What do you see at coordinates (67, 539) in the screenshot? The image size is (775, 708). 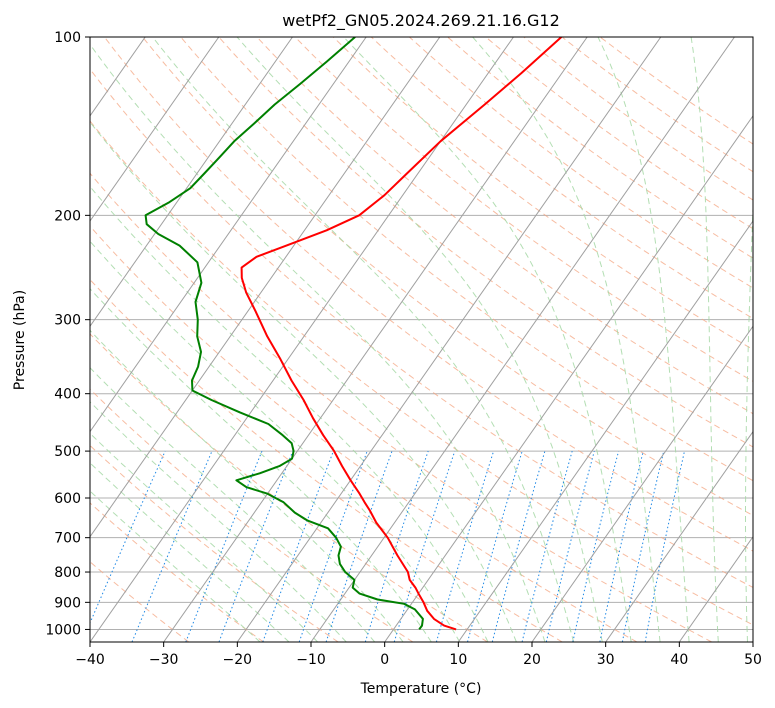 I see `y-tick-label: 700` at bounding box center [67, 539].